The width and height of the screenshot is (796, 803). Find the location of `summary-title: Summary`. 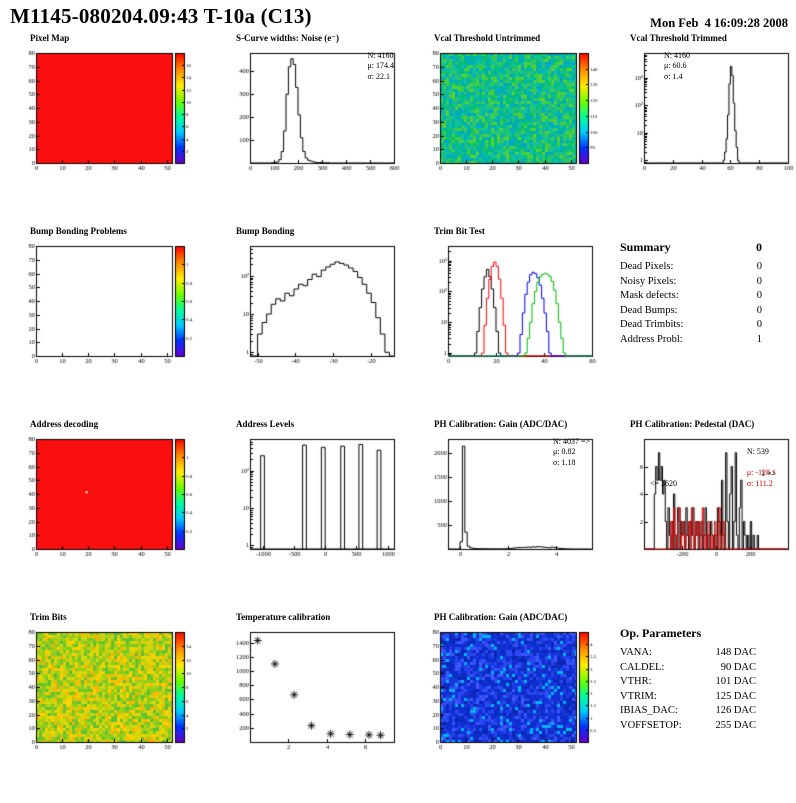

summary-title: Summary is located at coordinates (645, 247).